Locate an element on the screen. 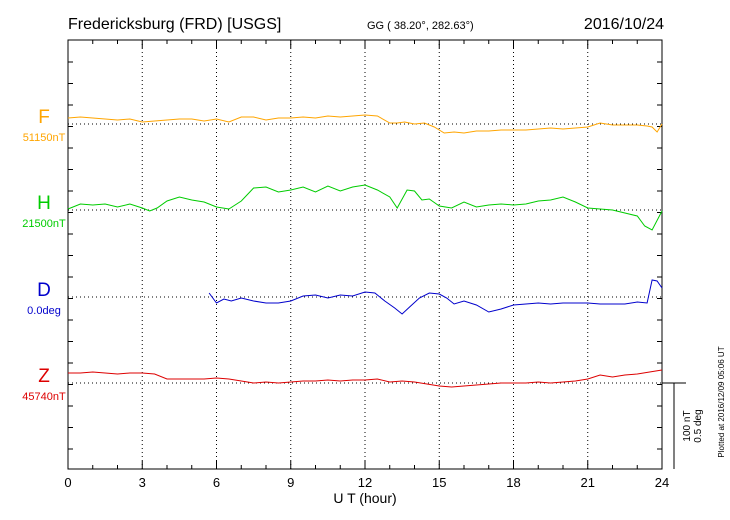  series-line-z is located at coordinates (365, 378).